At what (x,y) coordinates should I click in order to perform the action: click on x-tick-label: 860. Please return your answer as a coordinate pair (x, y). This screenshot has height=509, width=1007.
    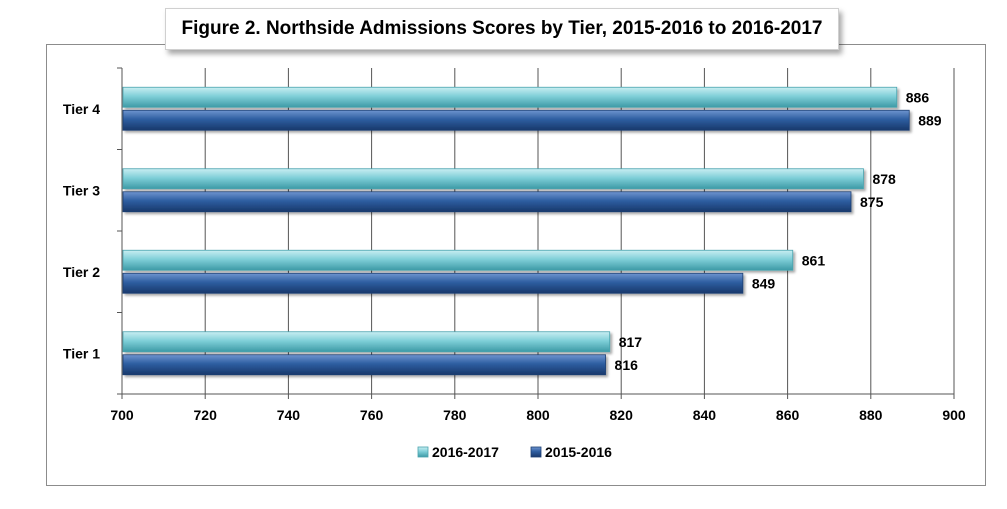
    Looking at the image, I should click on (788, 415).